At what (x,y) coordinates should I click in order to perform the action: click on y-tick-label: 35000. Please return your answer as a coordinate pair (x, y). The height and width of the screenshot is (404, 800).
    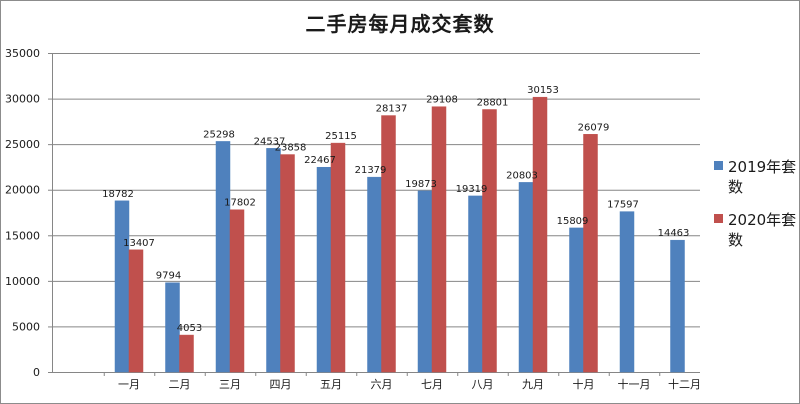
    Looking at the image, I should click on (22, 53).